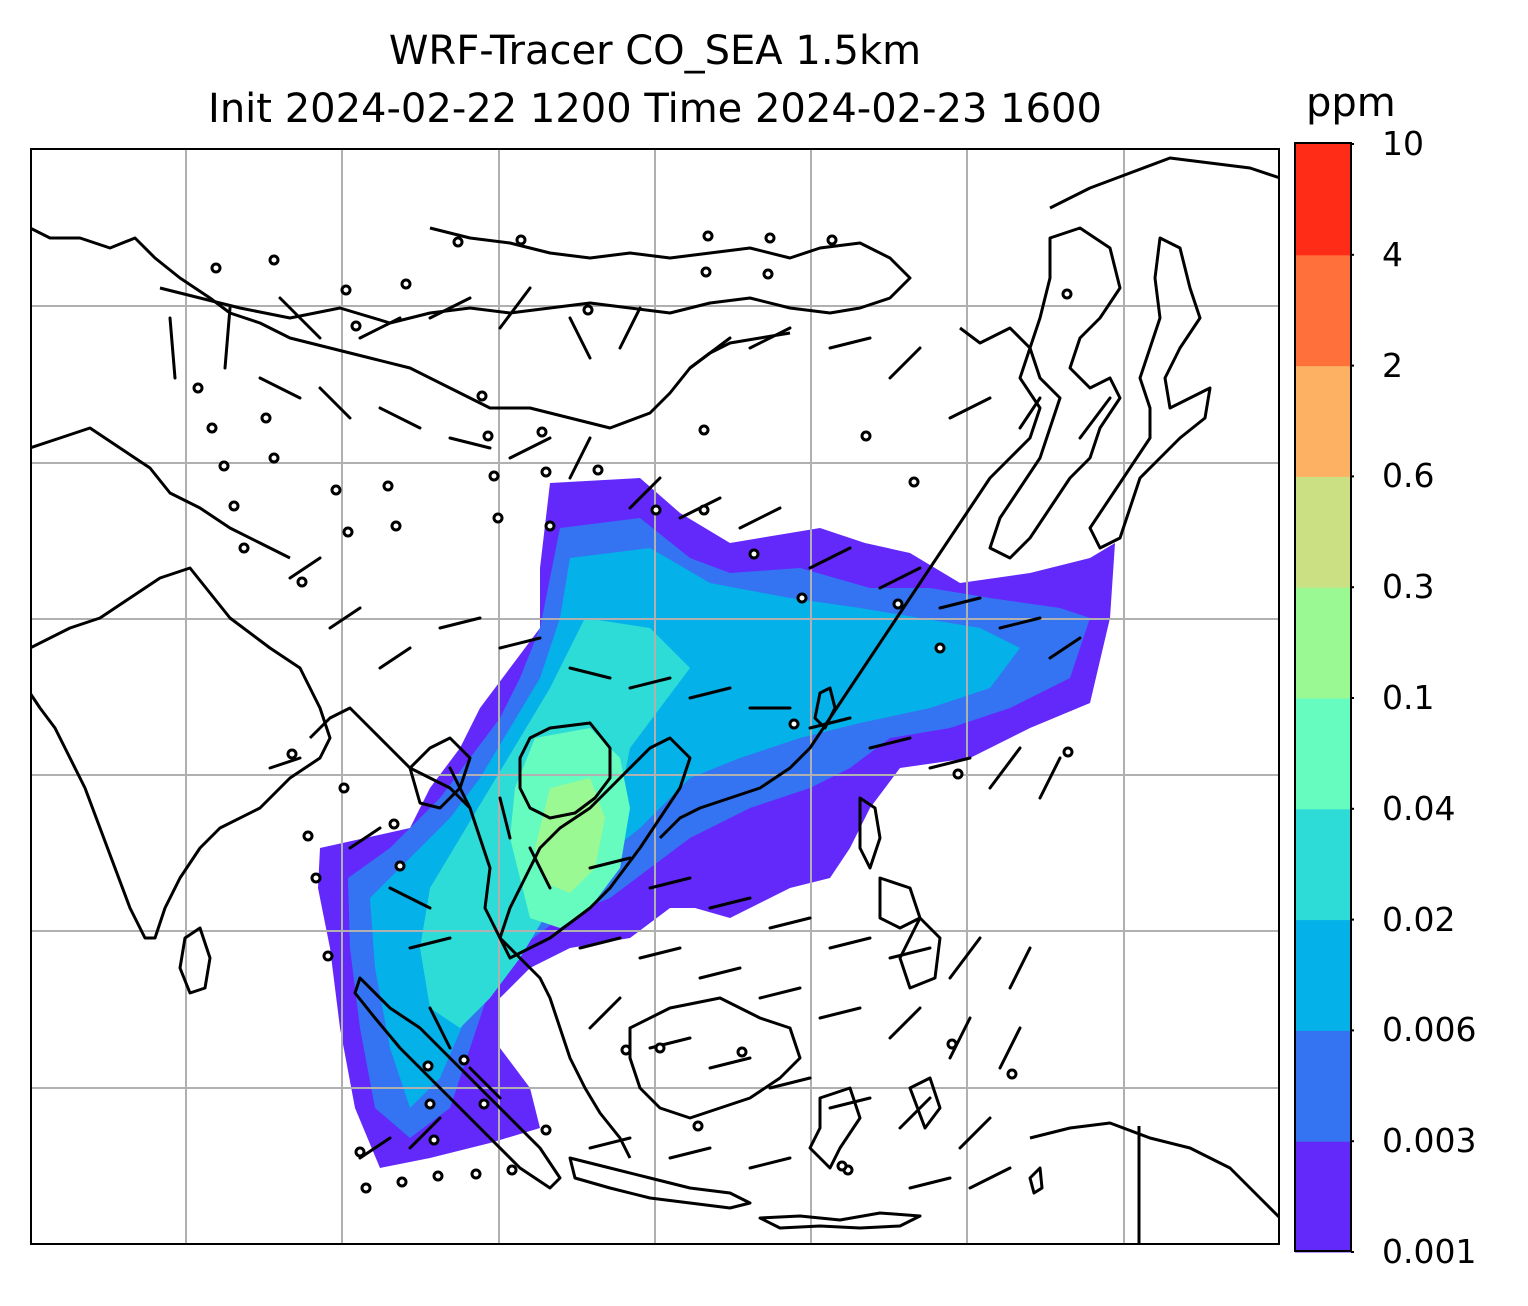  Describe the element at coordinates (1408, 697) in the screenshot. I see `colorbar-tick-label: 0.1` at that location.